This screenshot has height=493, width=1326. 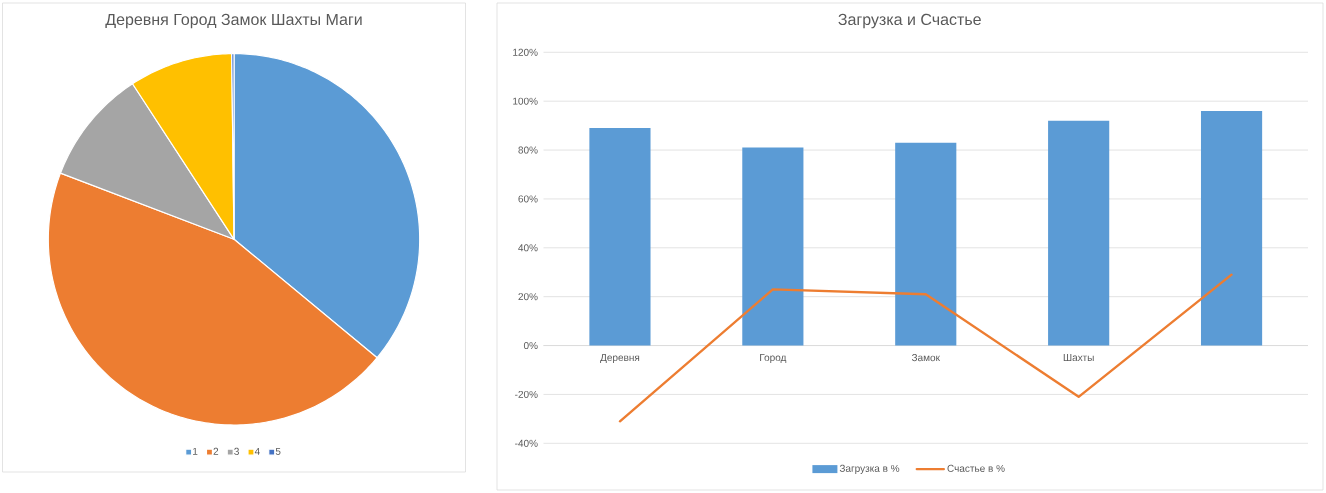 What do you see at coordinates (236, 451) in the screenshot?
I see `legend-label: 3` at bounding box center [236, 451].